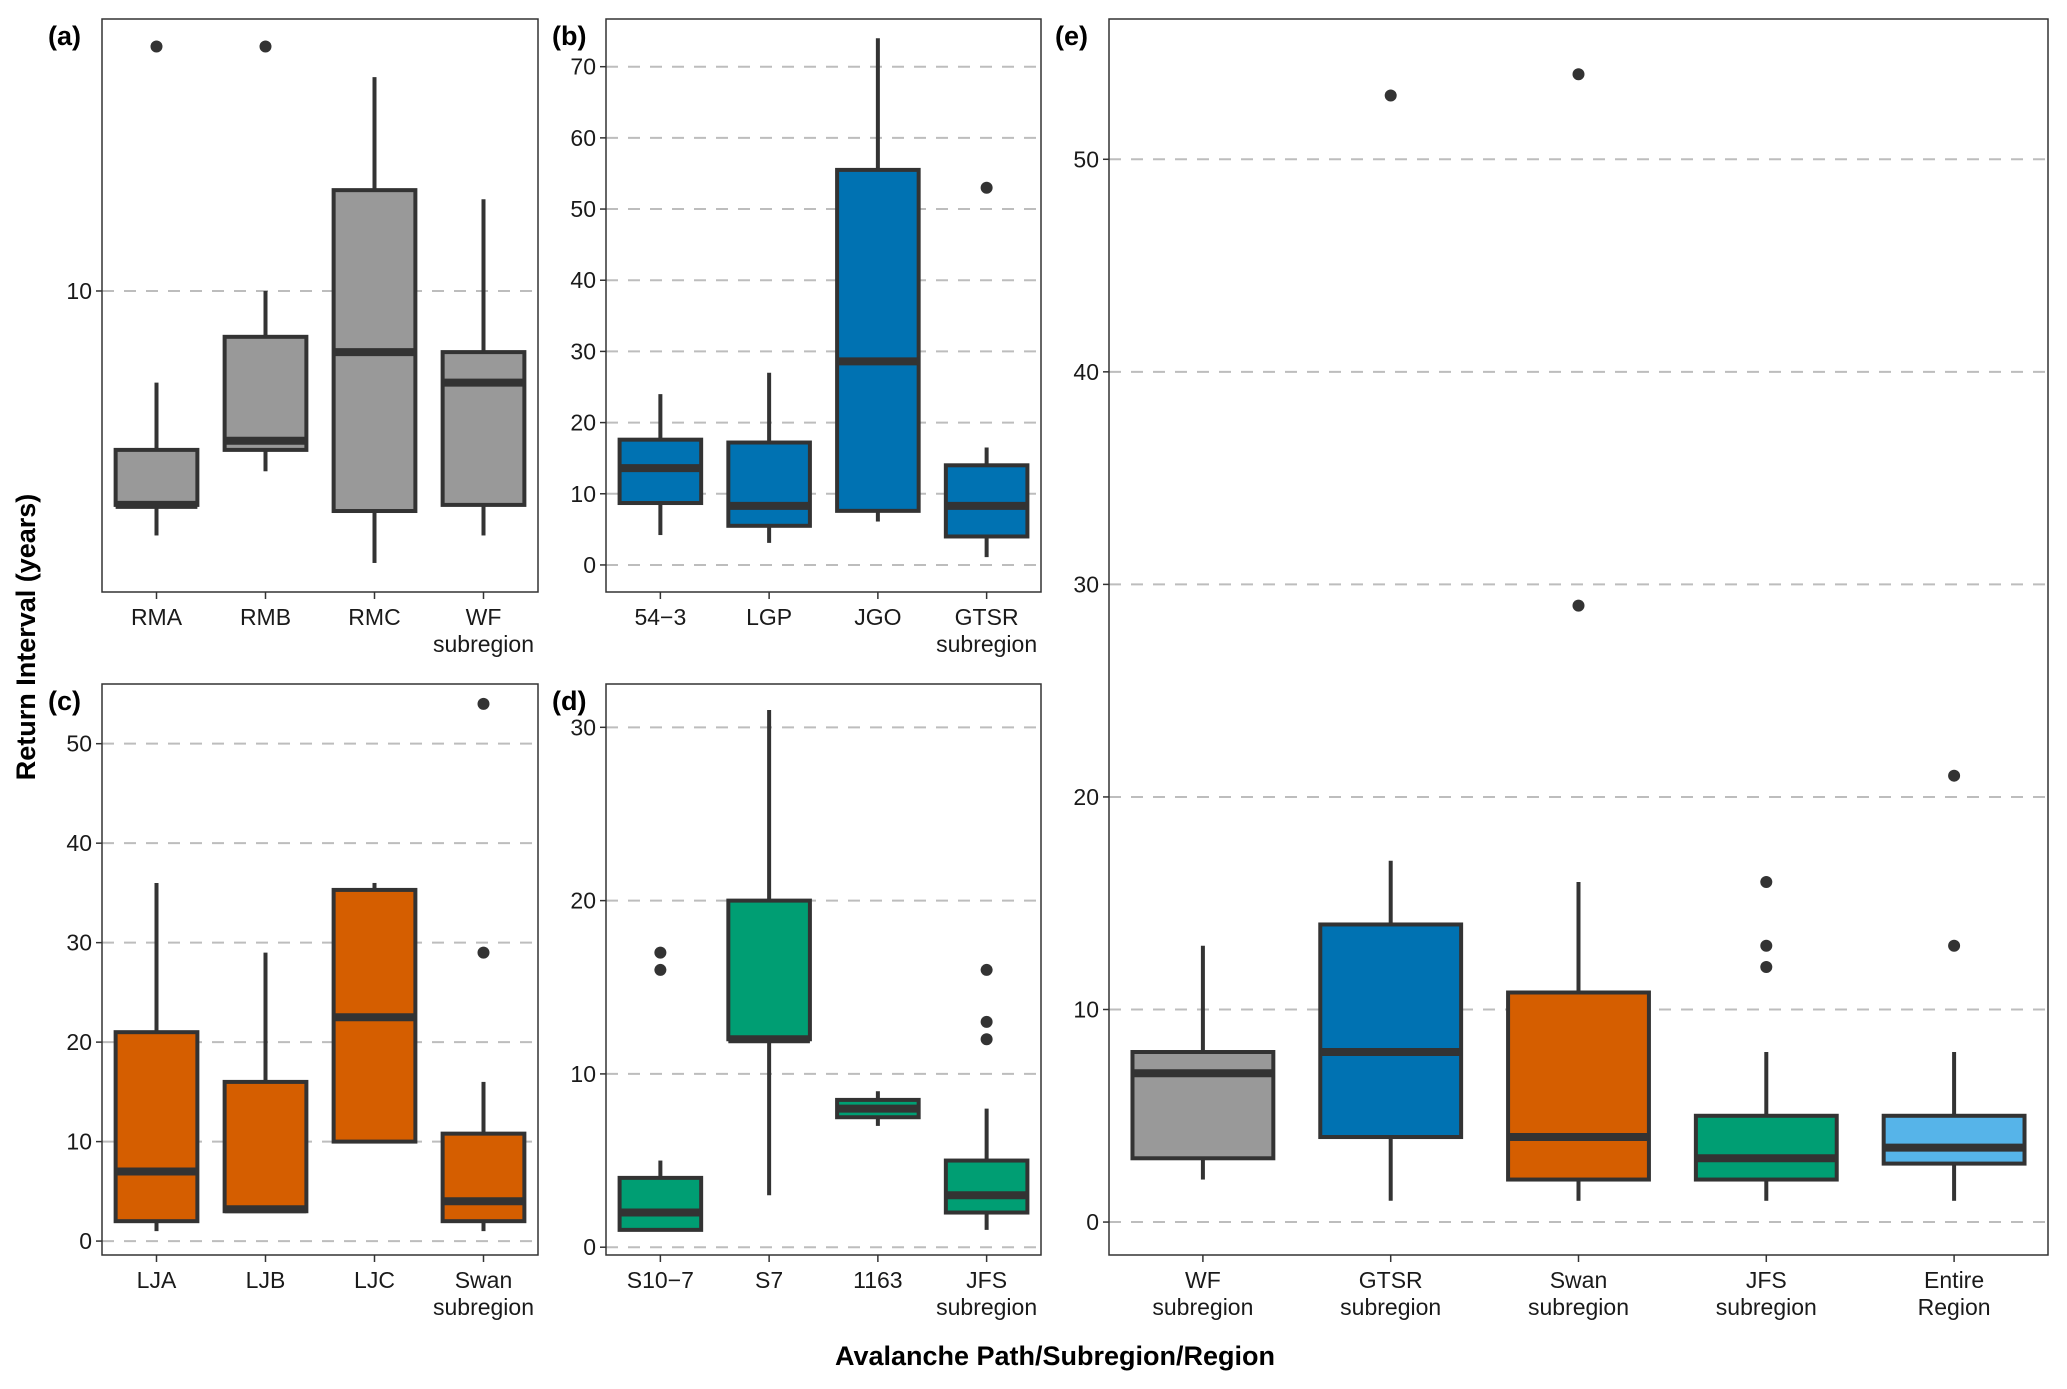 Image resolution: width=2067 pixels, height=1389 pixels. I want to click on x-tick-label: Region, so click(1954, 1307).